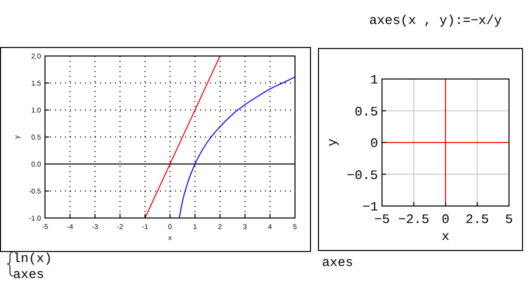 The width and height of the screenshot is (531, 296). What do you see at coordinates (382, 219) in the screenshot?
I see `x-tick-label: −5` at bounding box center [382, 219].